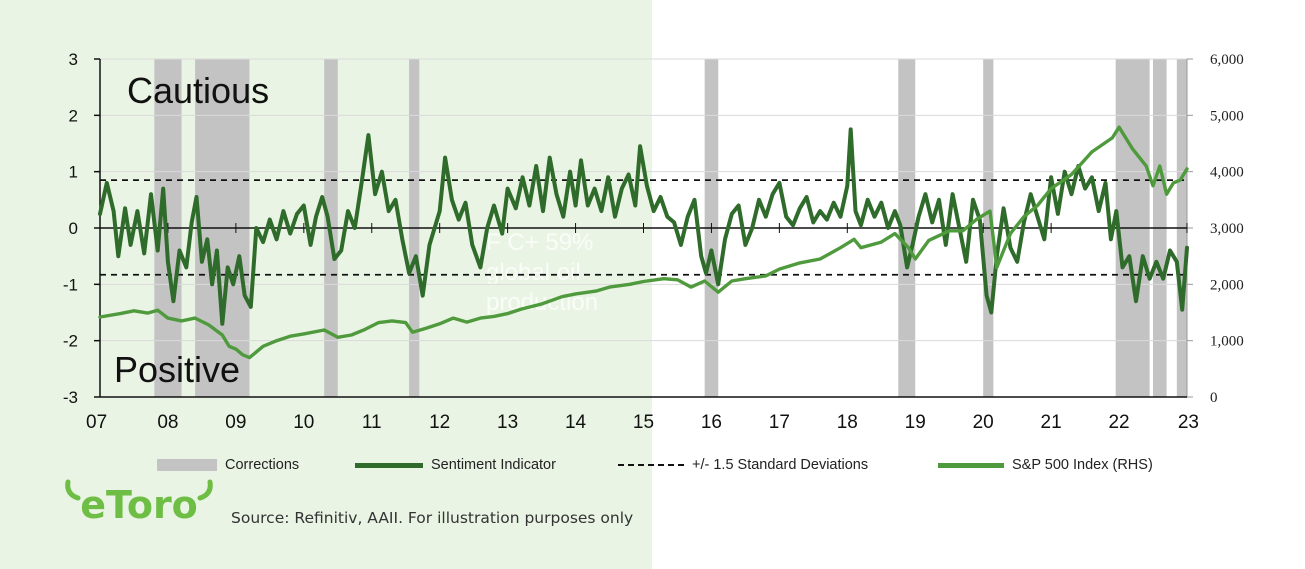  Describe the element at coordinates (643, 422) in the screenshot. I see `x-tick-label: 15` at that location.